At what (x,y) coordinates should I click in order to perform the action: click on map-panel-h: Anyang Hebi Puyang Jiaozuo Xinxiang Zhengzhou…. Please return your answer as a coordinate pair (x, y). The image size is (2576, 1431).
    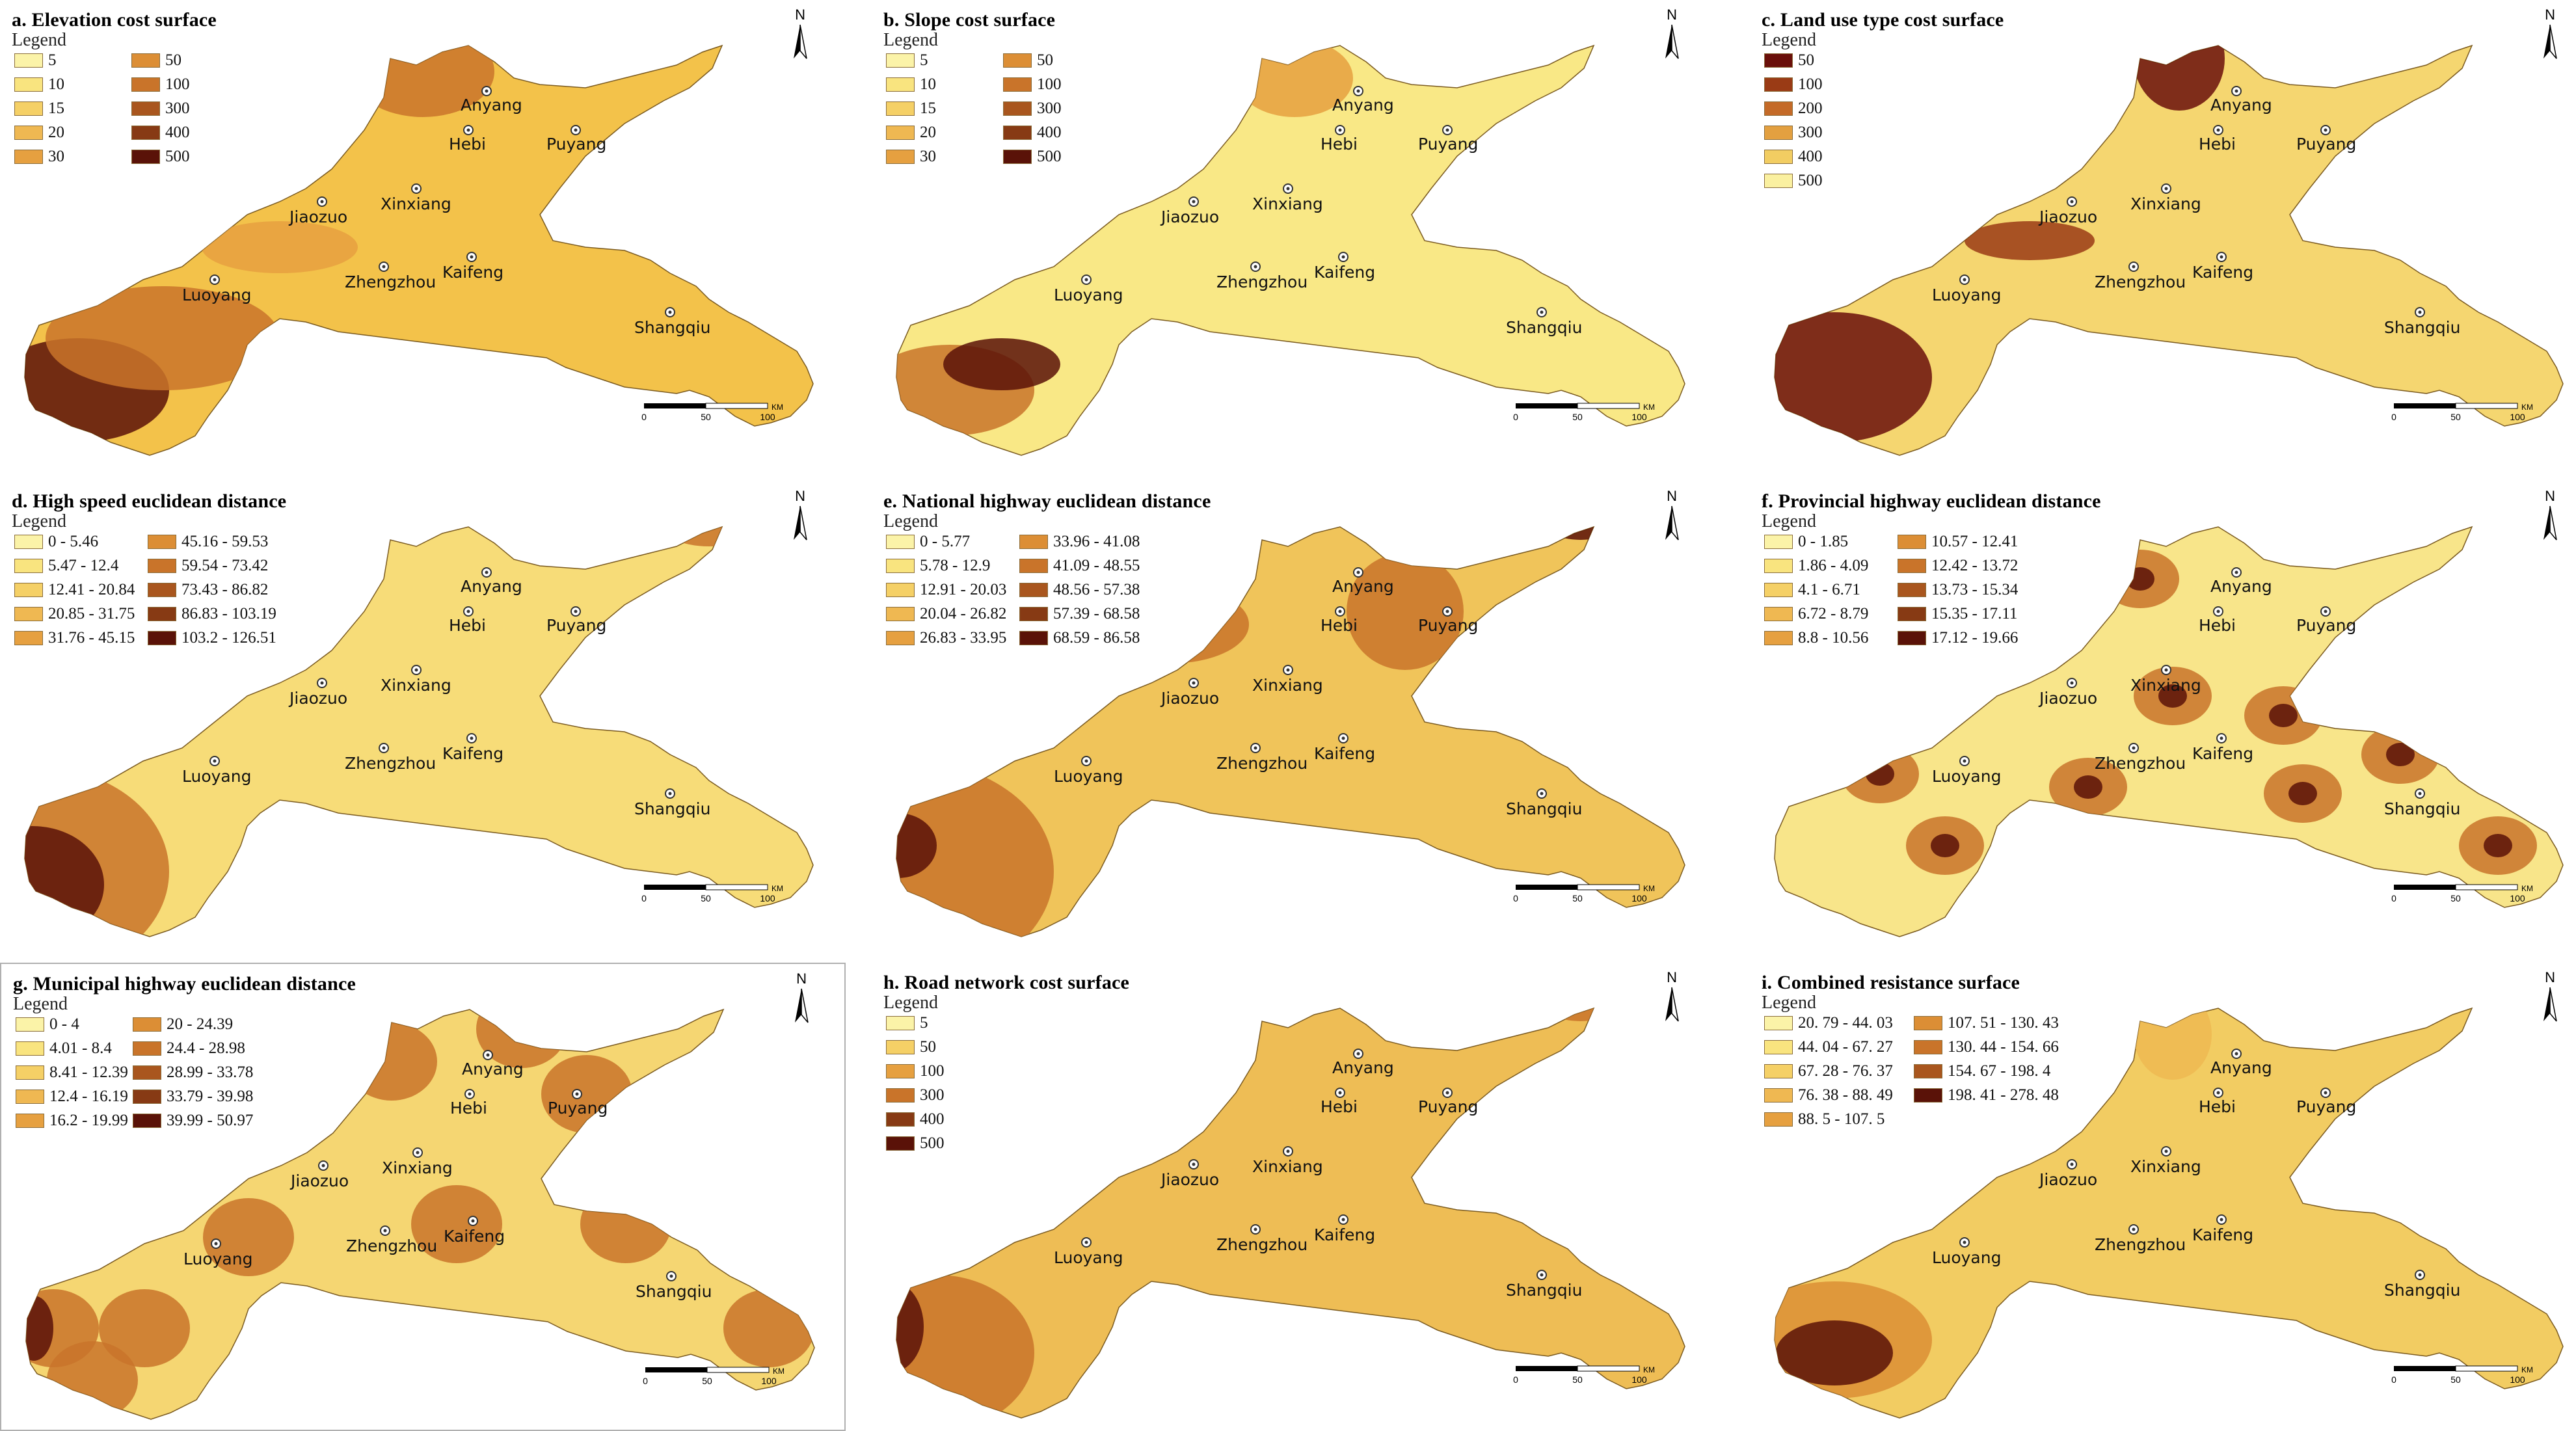
    Looking at the image, I should click on (1294, 1197).